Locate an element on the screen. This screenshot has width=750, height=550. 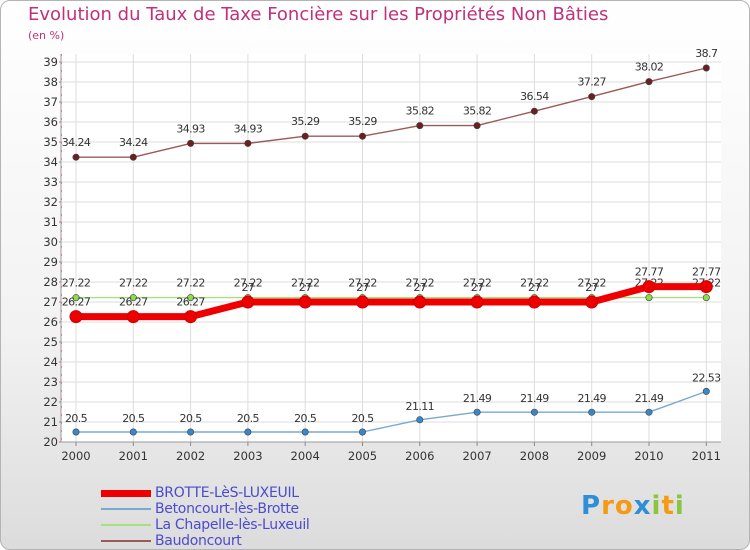
y-tick-label: 33 is located at coordinates (50, 182).